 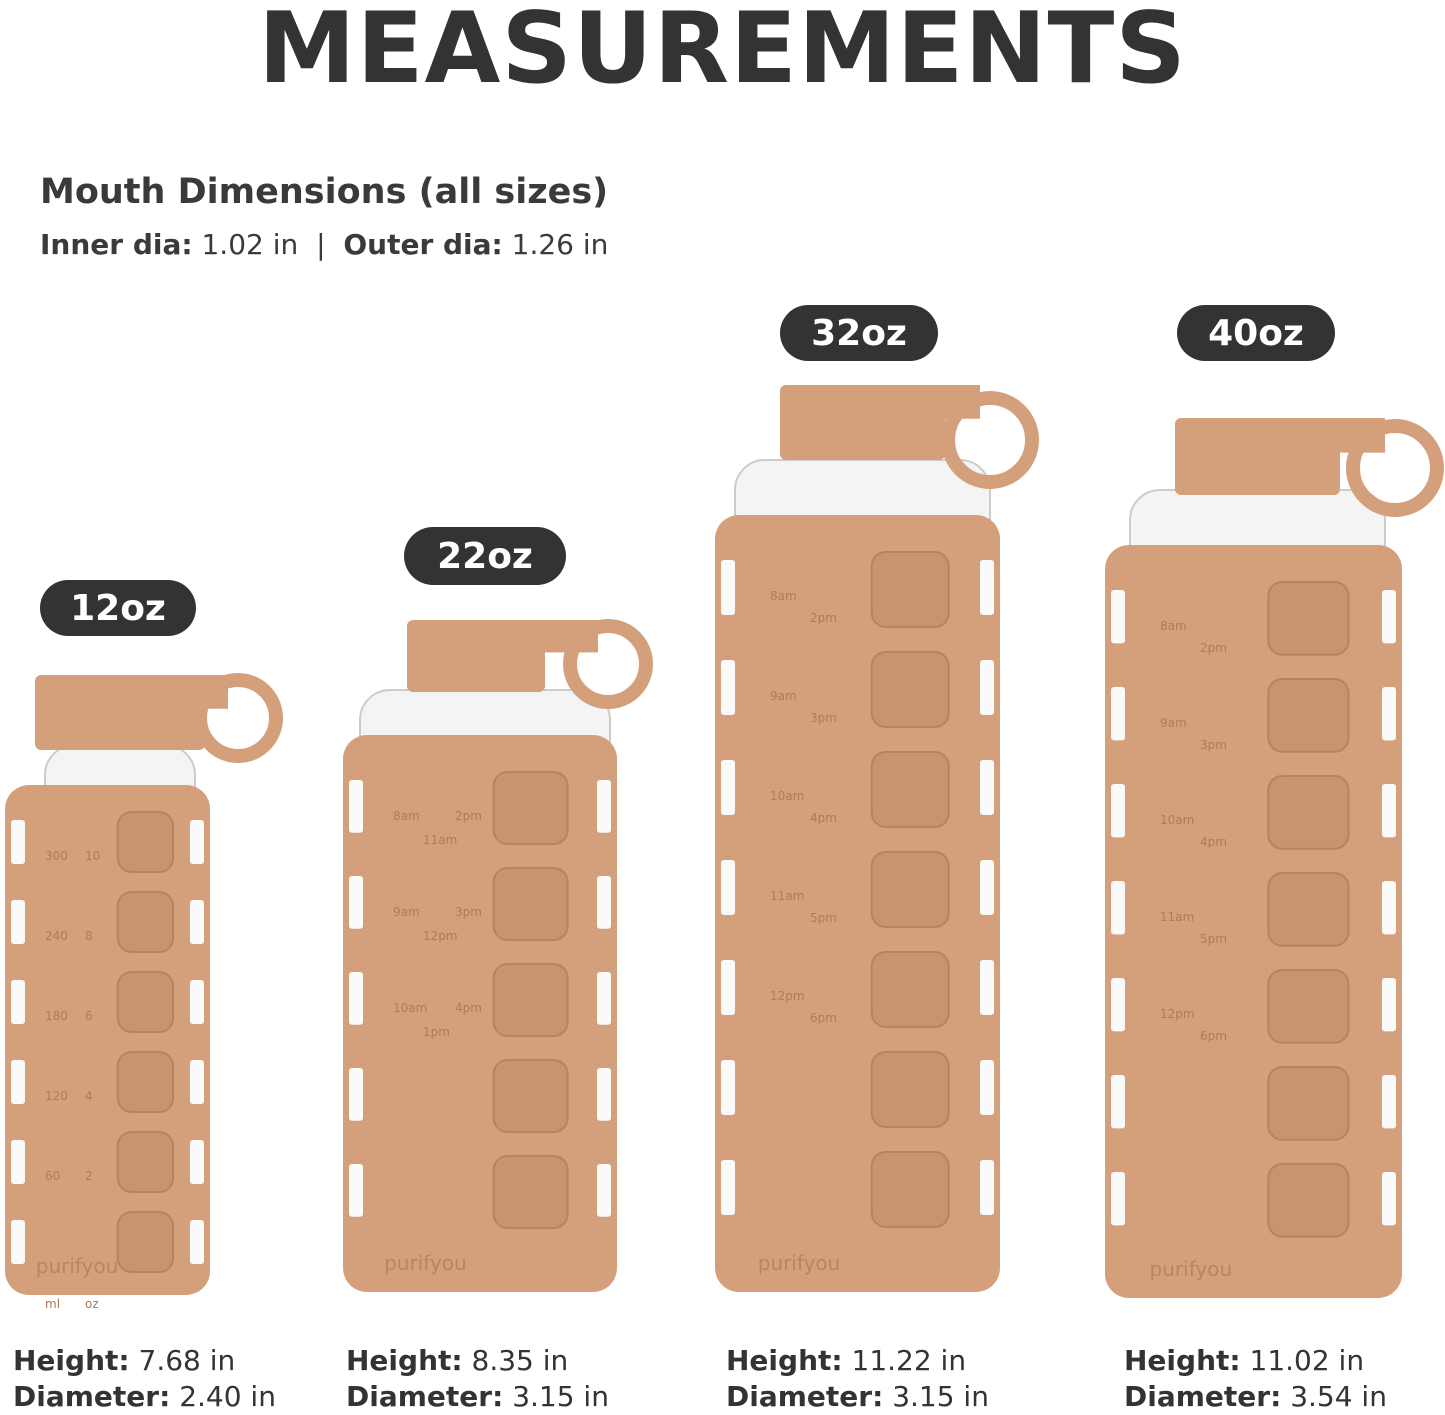 What do you see at coordinates (566, 636) in the screenshot?
I see `cap-strap` at bounding box center [566, 636].